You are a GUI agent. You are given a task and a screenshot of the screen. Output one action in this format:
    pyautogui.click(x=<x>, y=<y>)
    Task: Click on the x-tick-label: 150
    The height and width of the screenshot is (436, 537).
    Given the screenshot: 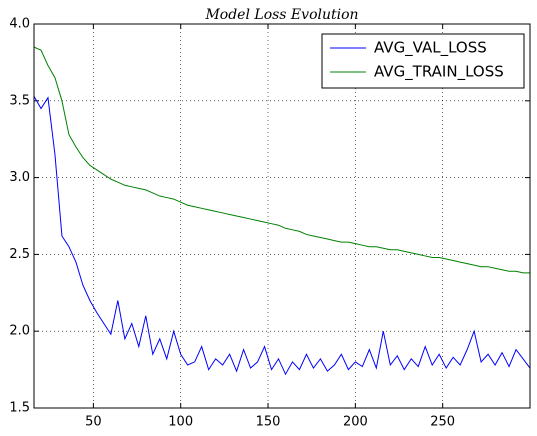 What is the action you would take?
    pyautogui.click(x=268, y=422)
    